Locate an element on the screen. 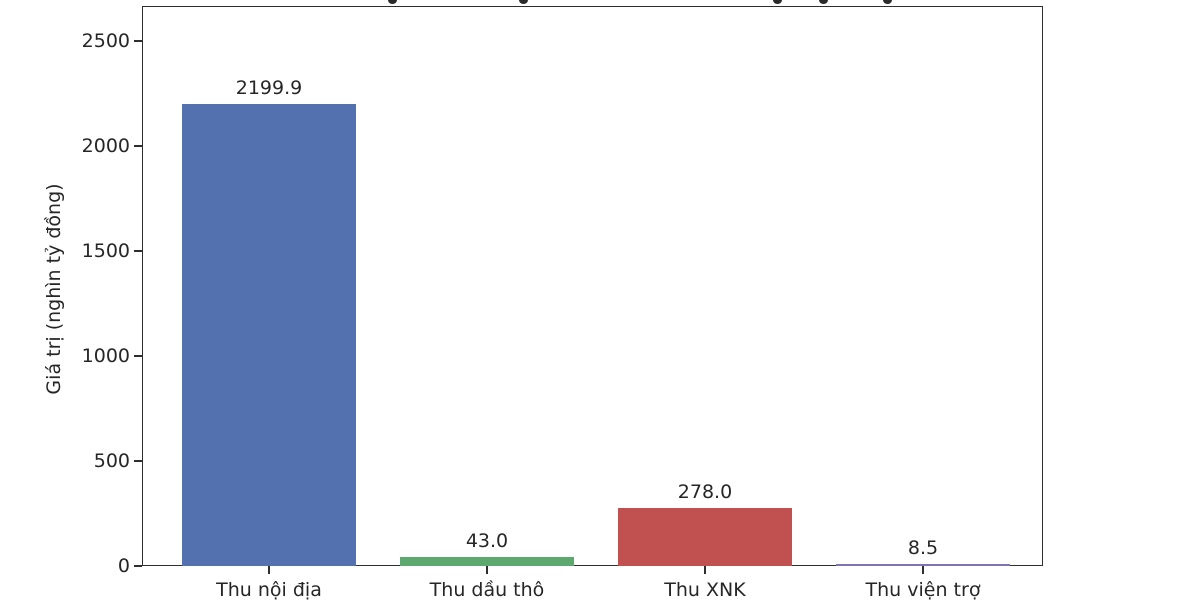 Image resolution: width=1200 pixels, height=612 pixels. bar-value-label: 278.0 is located at coordinates (705, 492).